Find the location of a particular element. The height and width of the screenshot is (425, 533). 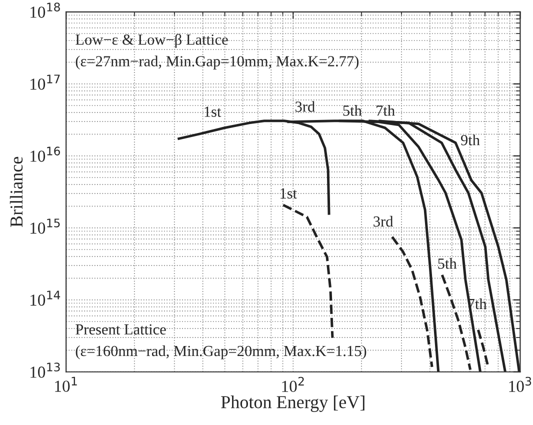

x-tick-label: 10$^{3}$ is located at coordinates (520, 384).